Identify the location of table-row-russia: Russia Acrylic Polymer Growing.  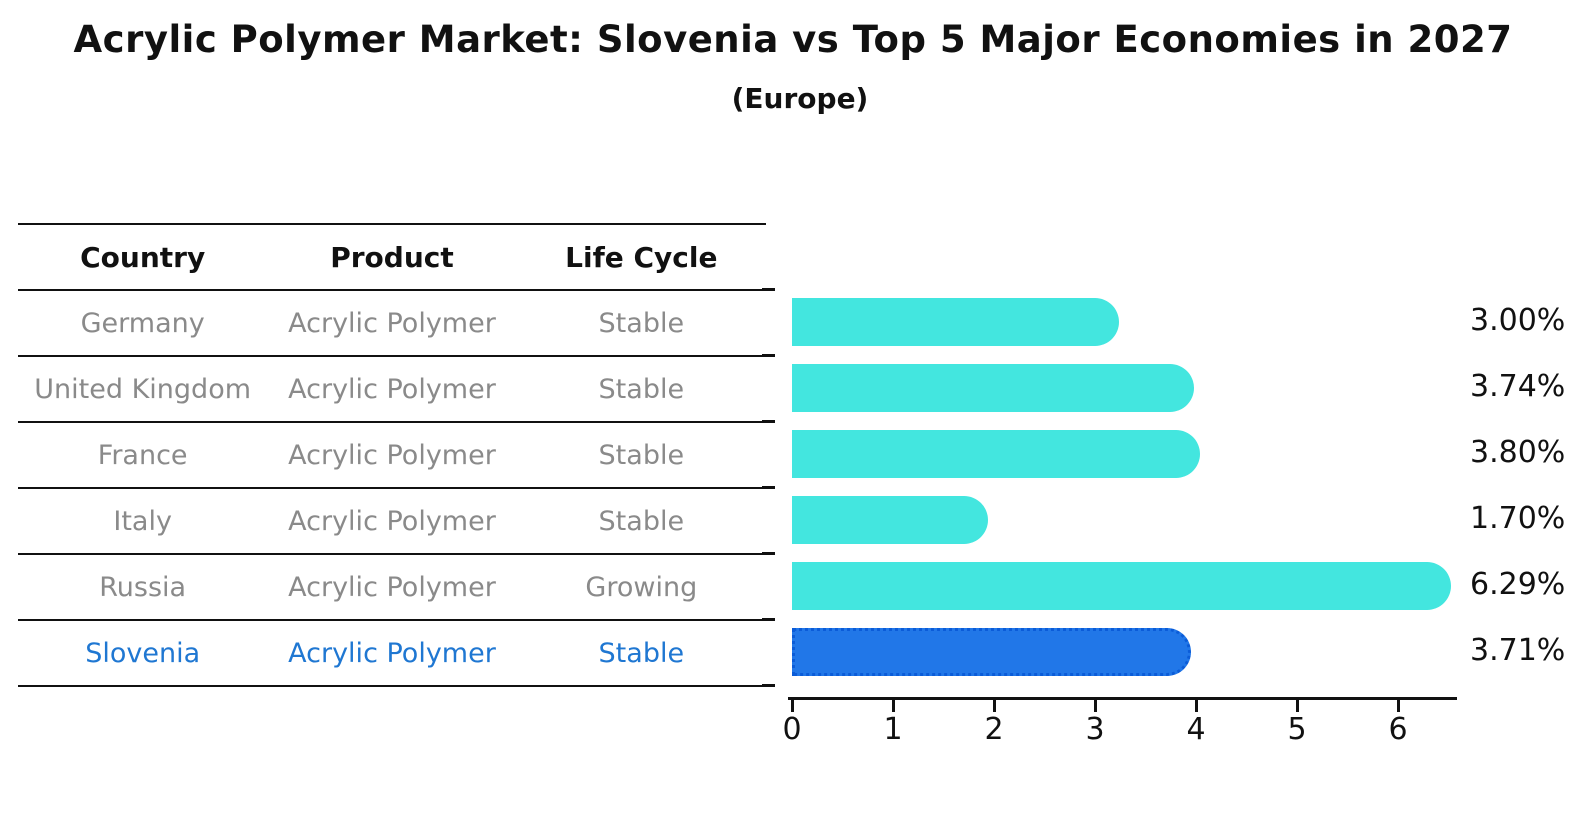
(392, 588).